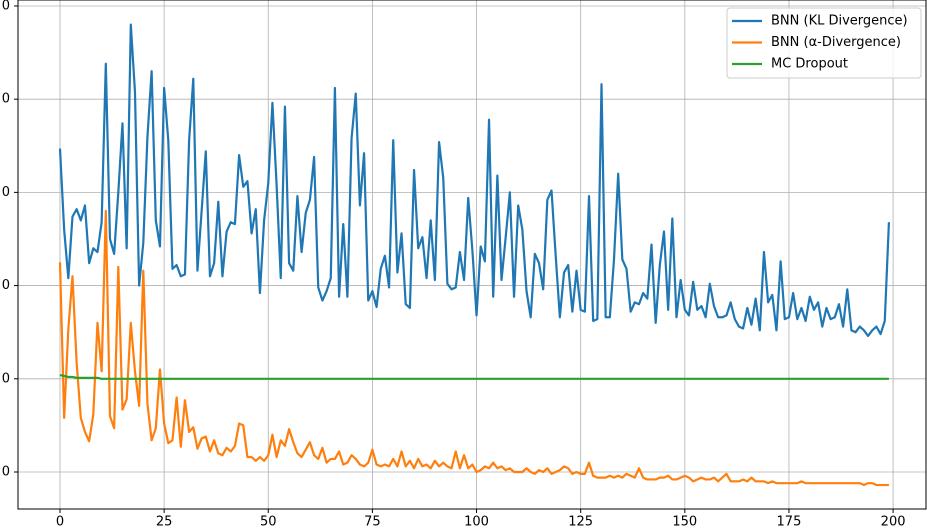 The width and height of the screenshot is (927, 528). I want to click on x-tick-label: 175, so click(789, 521).